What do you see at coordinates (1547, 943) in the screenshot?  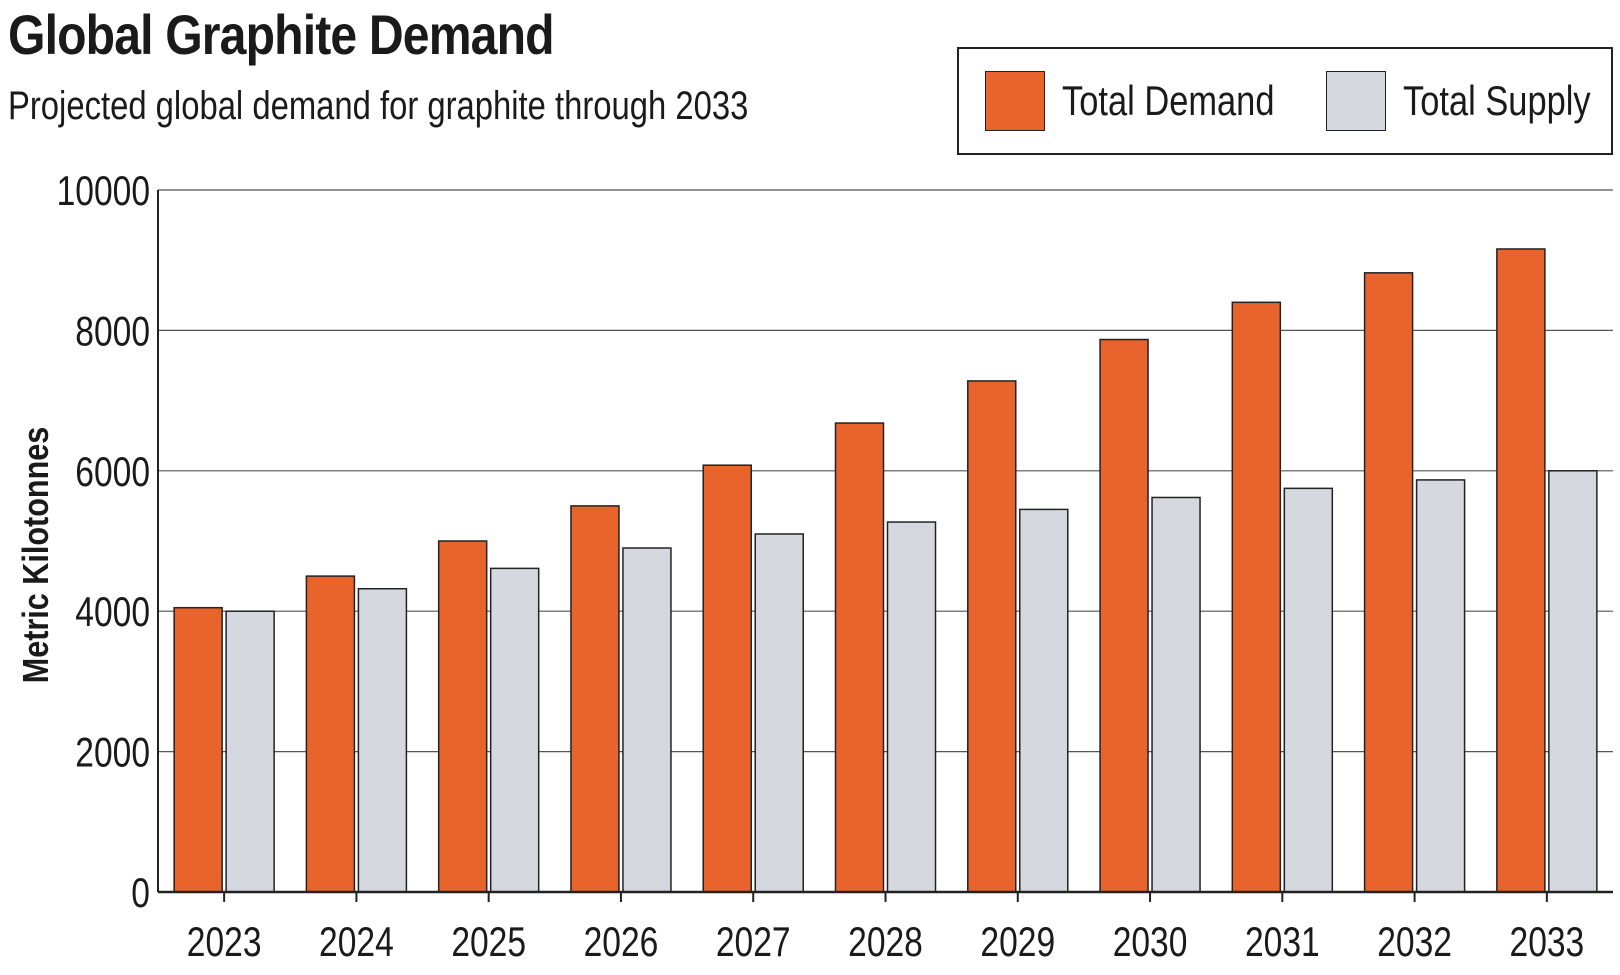 I see `x-tick-label: 2033` at bounding box center [1547, 943].